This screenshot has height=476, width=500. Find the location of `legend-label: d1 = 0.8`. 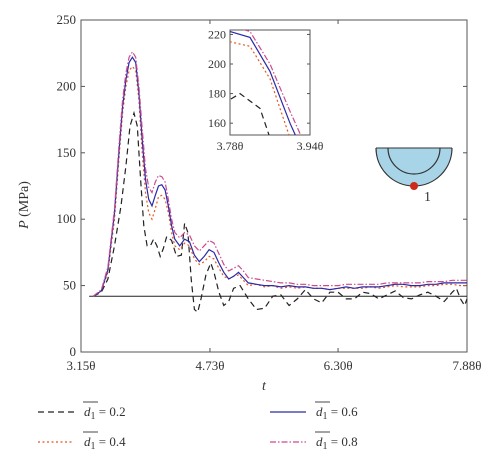

legend-label: d1 = 0.8 is located at coordinates (337, 443).